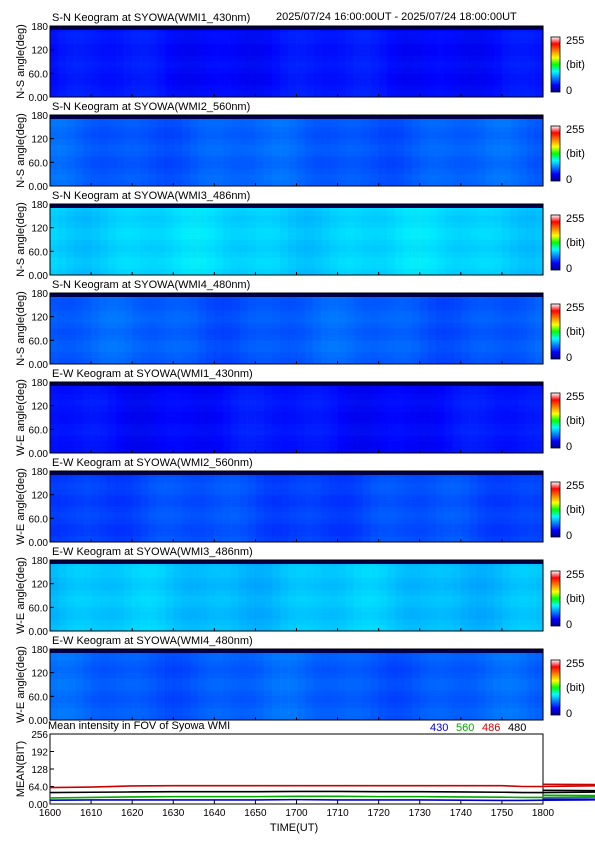 This screenshot has width=595, height=842. I want to click on y-tick-label: 256, so click(39, 735).